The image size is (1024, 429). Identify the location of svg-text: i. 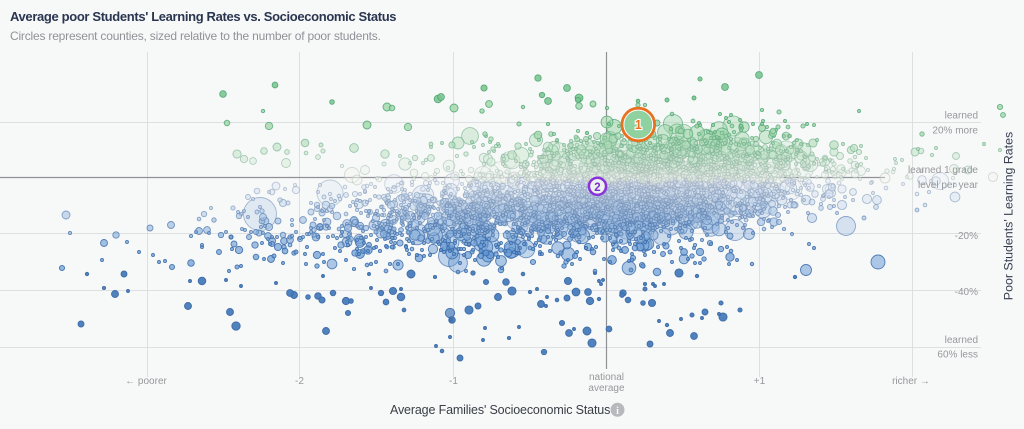
(617, 411).